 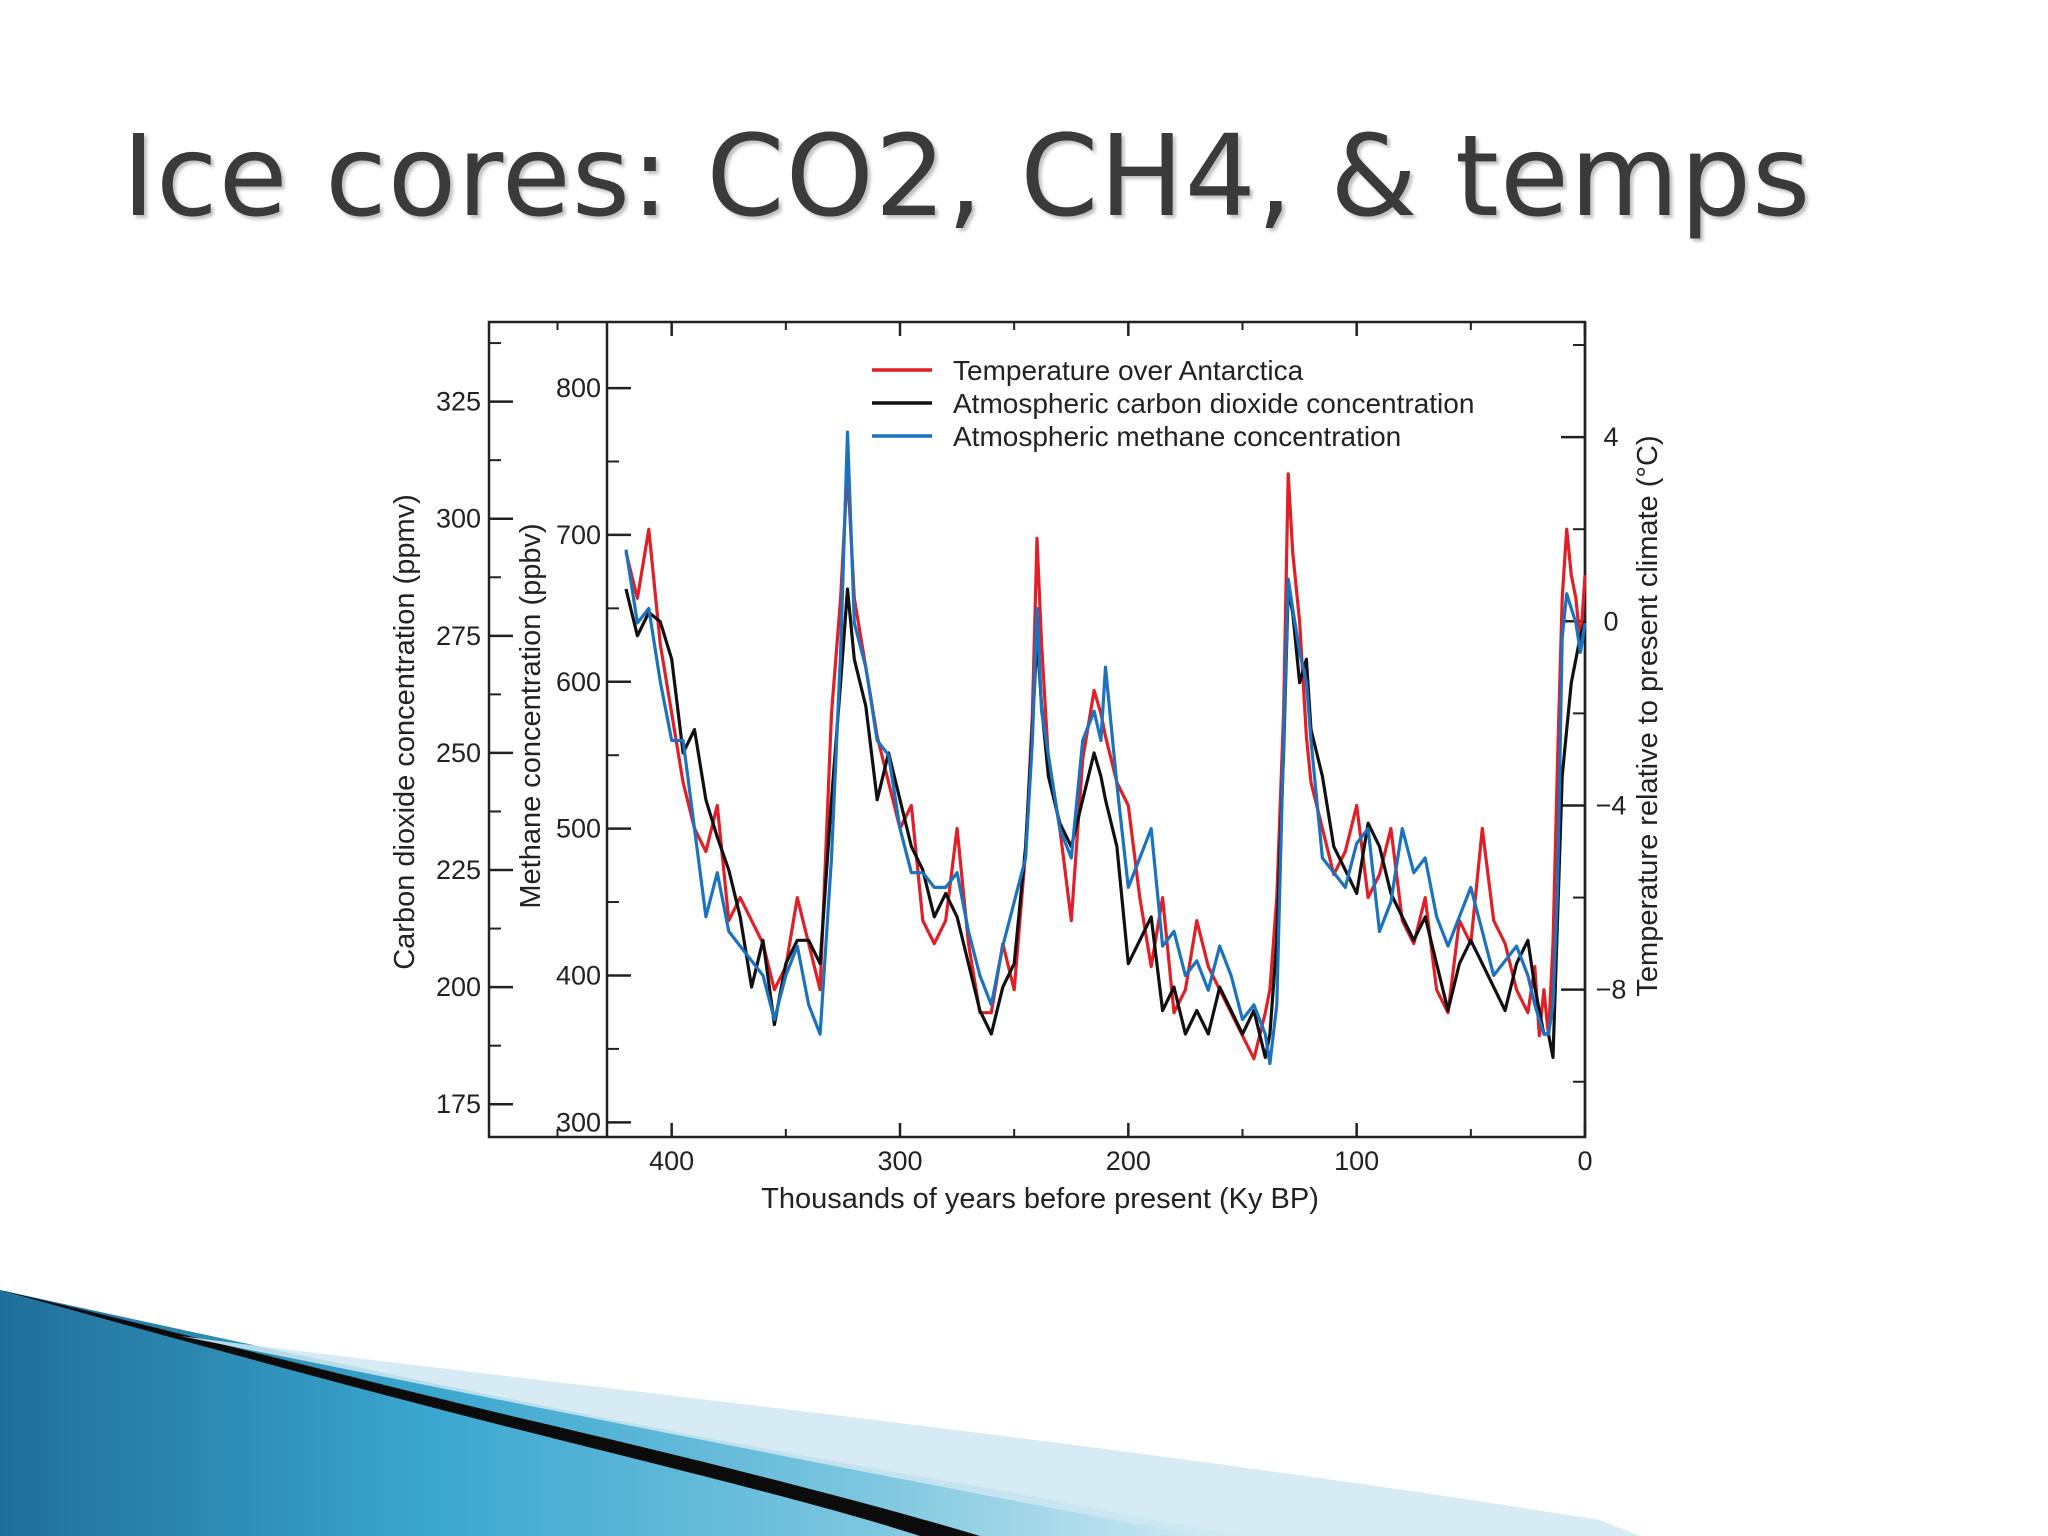 What do you see at coordinates (1356, 1161) in the screenshot?
I see `x-tick-label: 100` at bounding box center [1356, 1161].